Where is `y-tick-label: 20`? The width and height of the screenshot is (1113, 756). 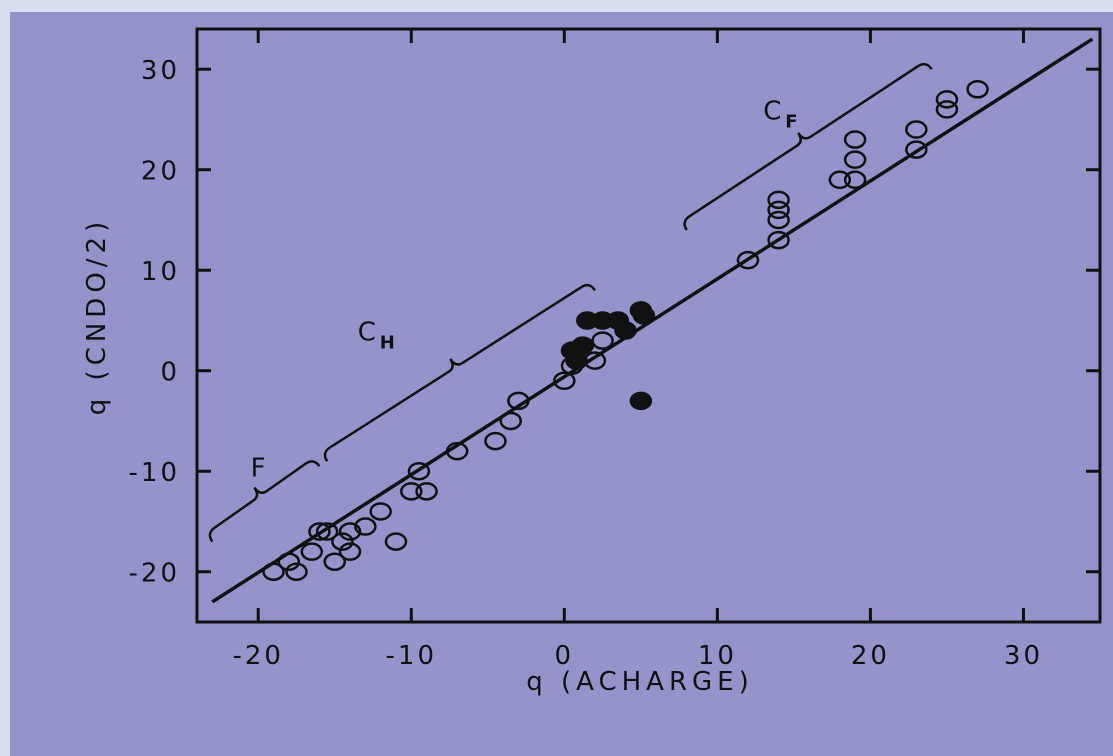 y-tick-label: 20 is located at coordinates (160, 172).